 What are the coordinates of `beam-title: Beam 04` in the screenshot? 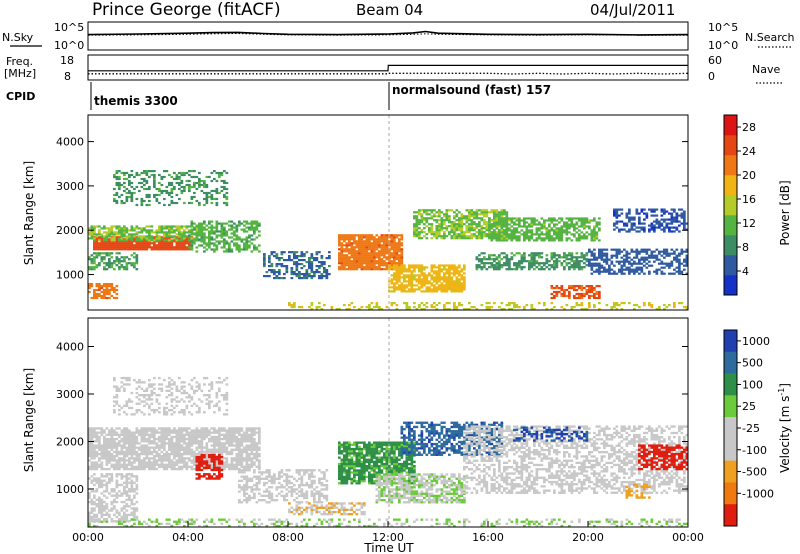 It's located at (389, 10).